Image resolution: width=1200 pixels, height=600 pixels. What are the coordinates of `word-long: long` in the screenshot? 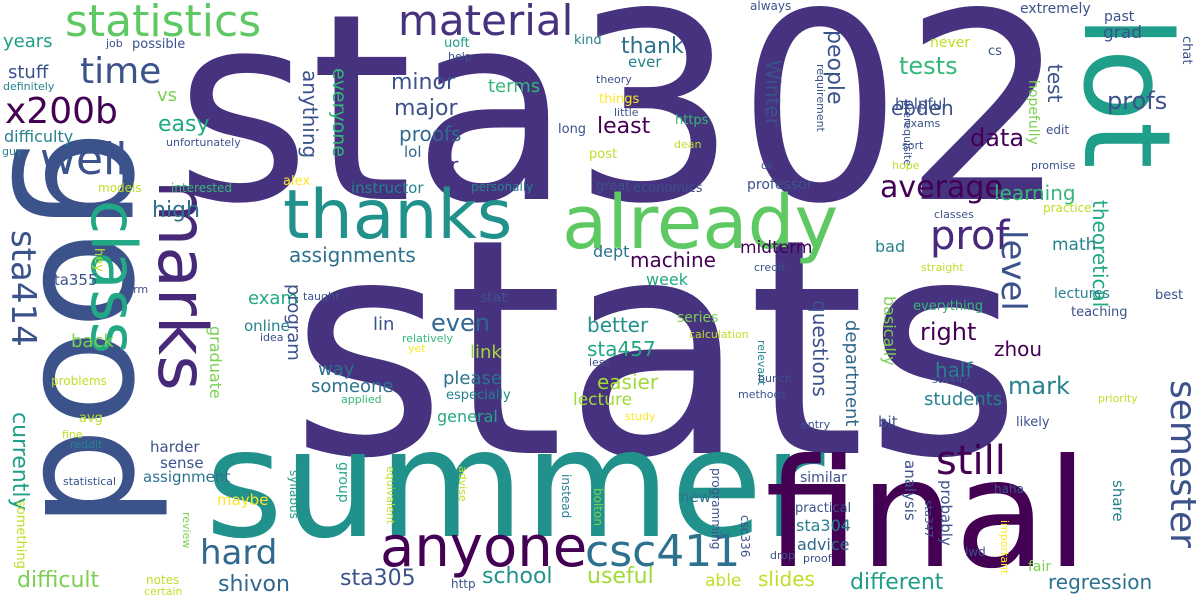 It's located at (572, 129).